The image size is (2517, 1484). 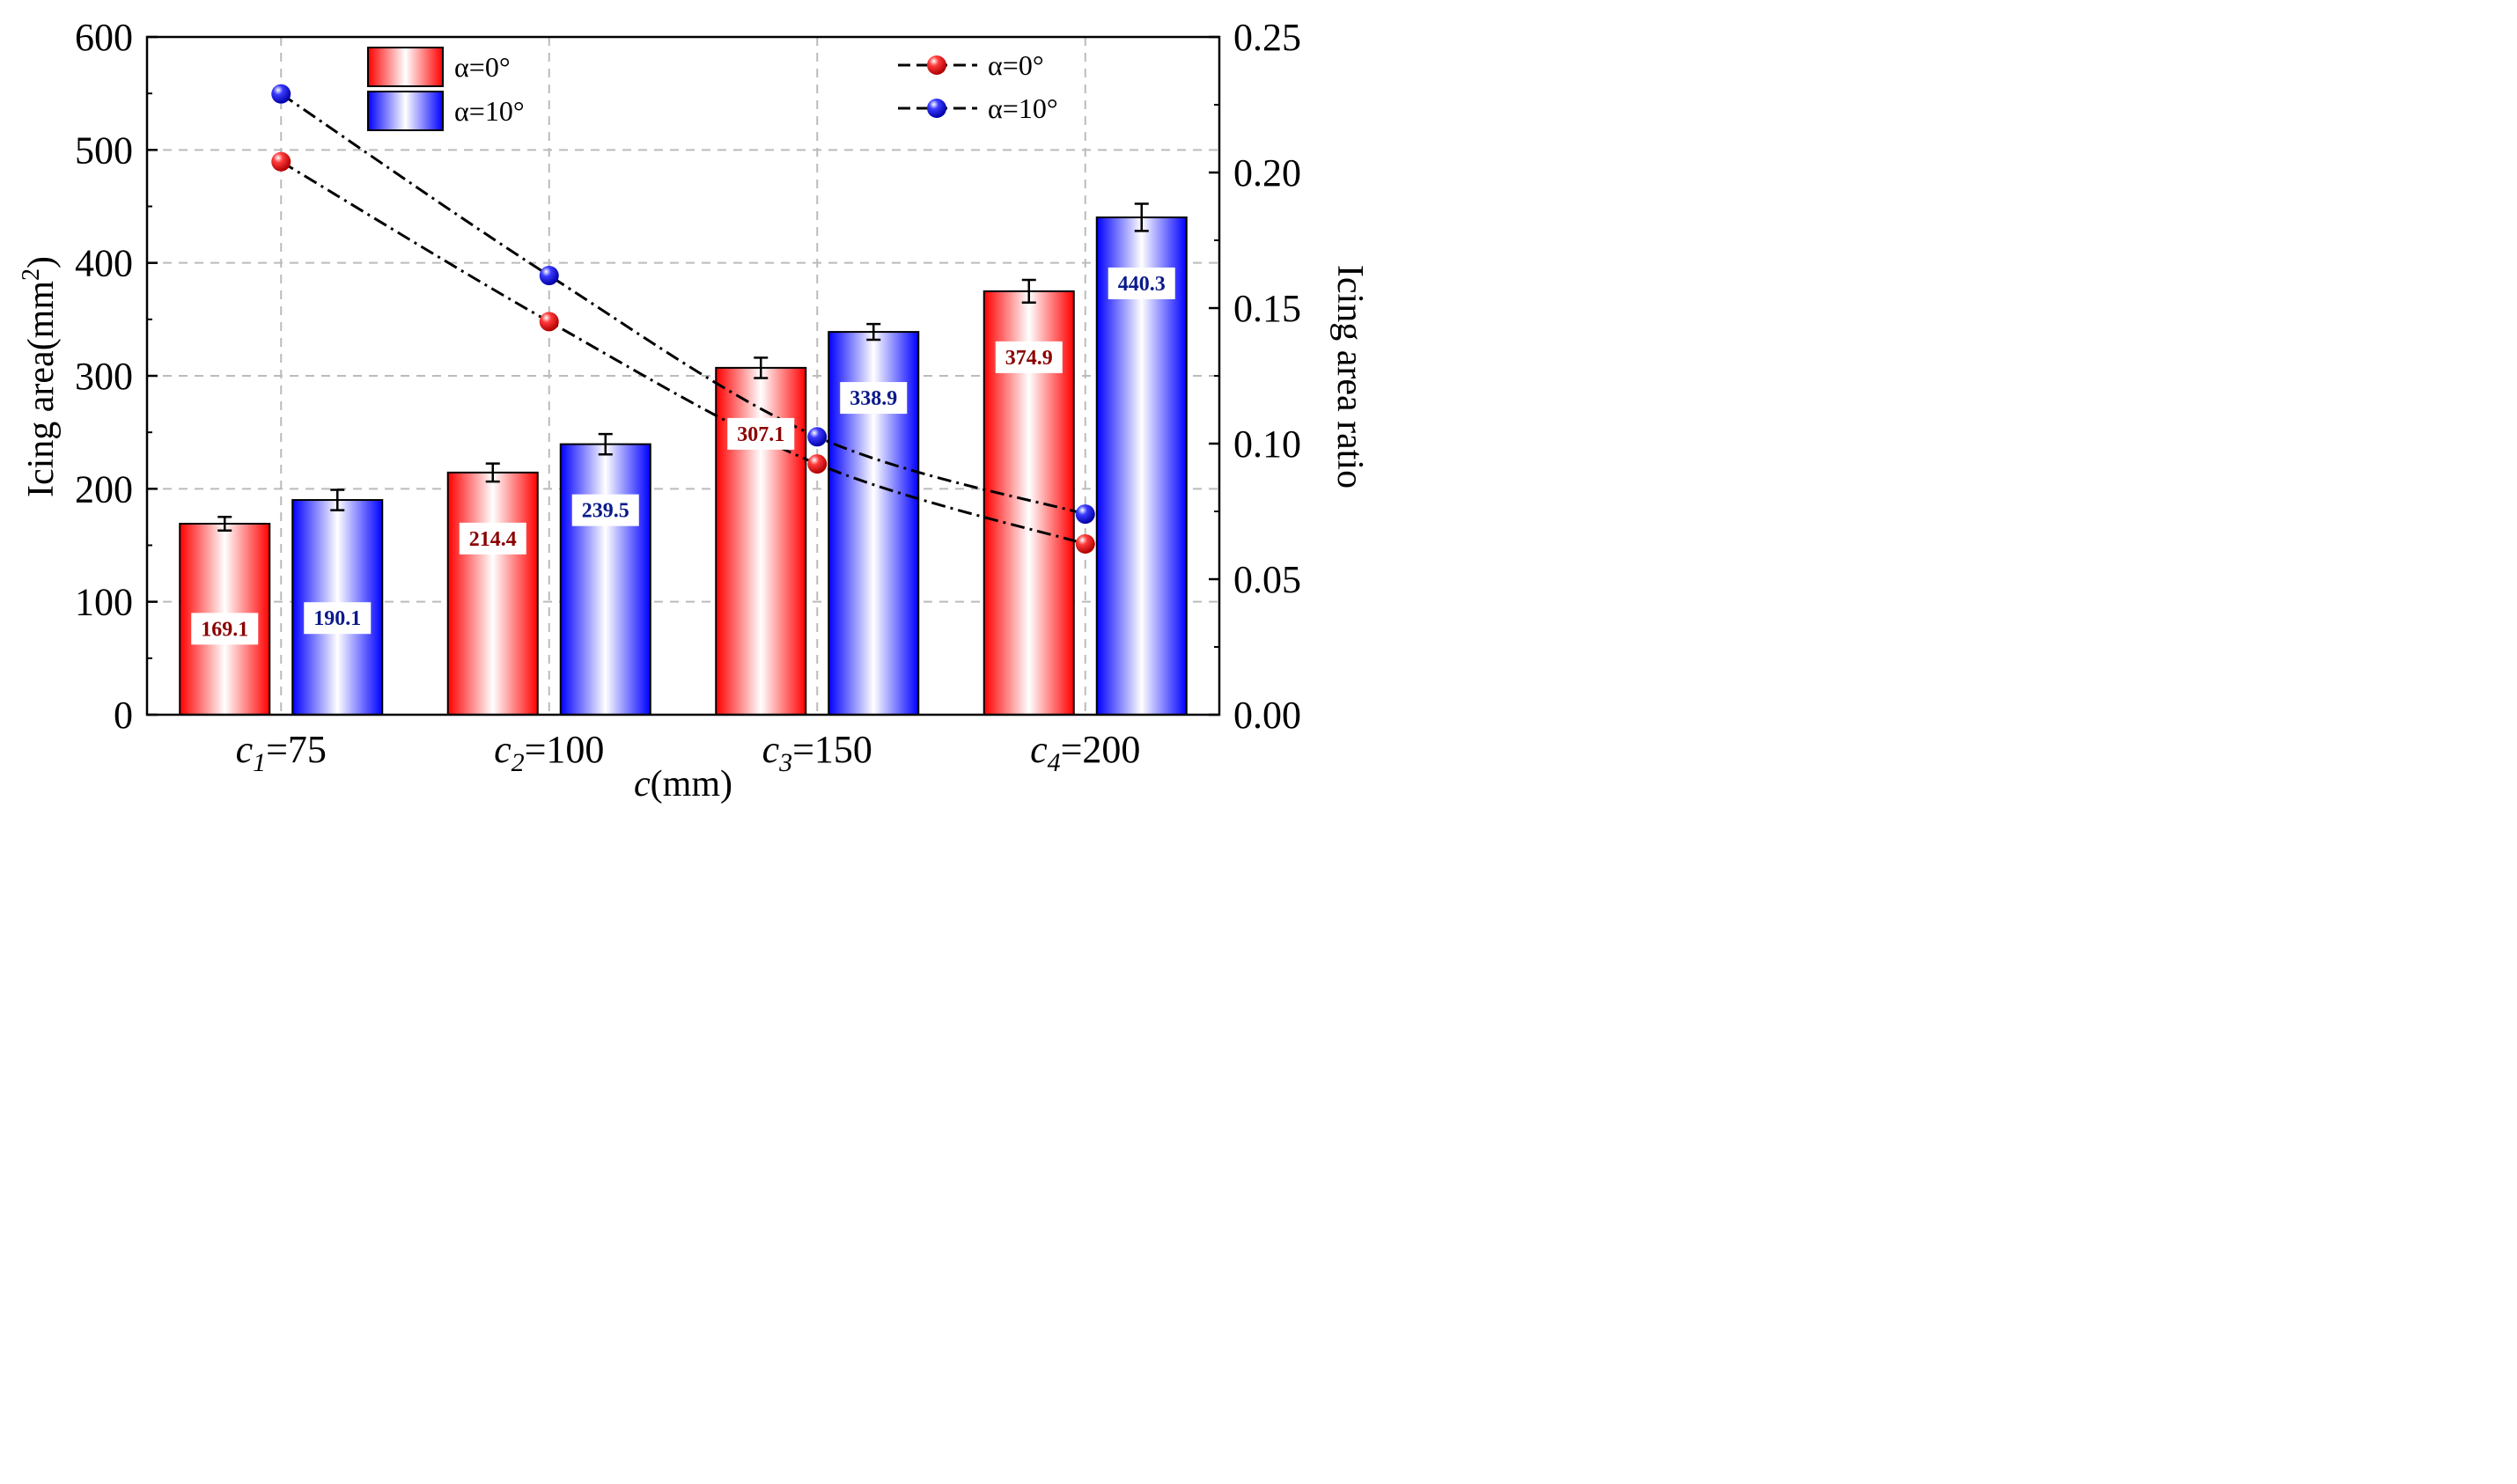 I want to click on category-label-1: c2=100, so click(x=549, y=752).